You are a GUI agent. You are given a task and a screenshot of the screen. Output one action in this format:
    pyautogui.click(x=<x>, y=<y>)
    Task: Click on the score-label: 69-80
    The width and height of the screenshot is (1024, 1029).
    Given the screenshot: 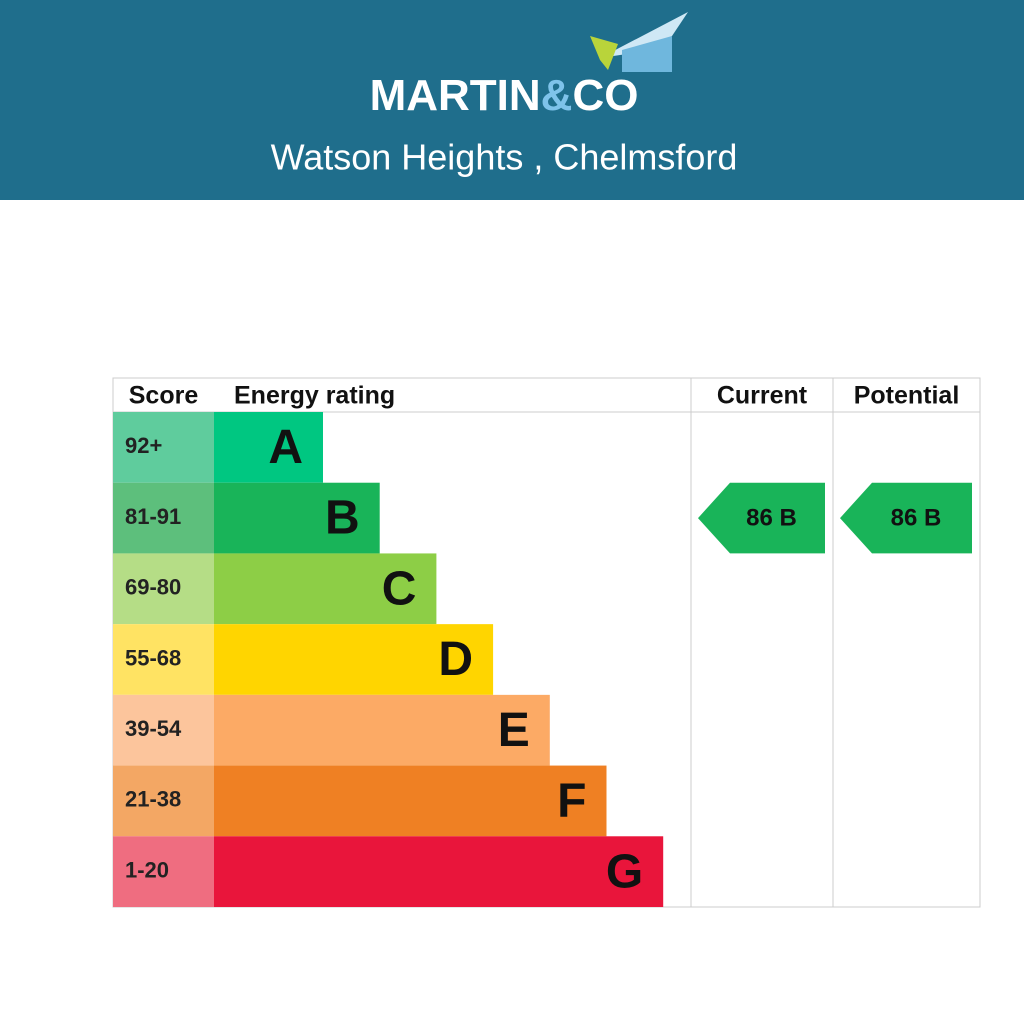 What is the action you would take?
    pyautogui.click(x=153, y=587)
    